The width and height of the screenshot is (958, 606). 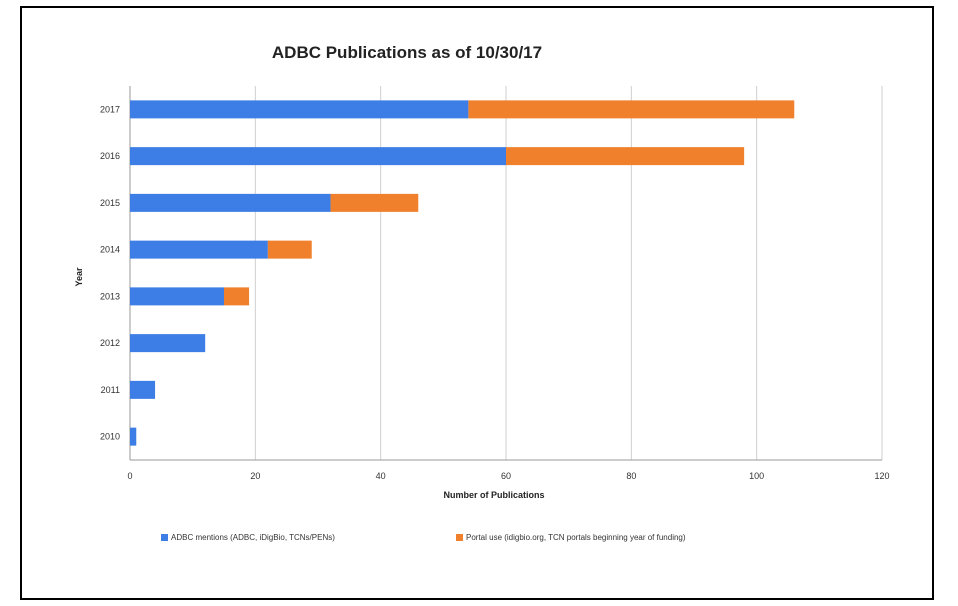 I want to click on x-tick-label: 120, so click(x=881, y=476).